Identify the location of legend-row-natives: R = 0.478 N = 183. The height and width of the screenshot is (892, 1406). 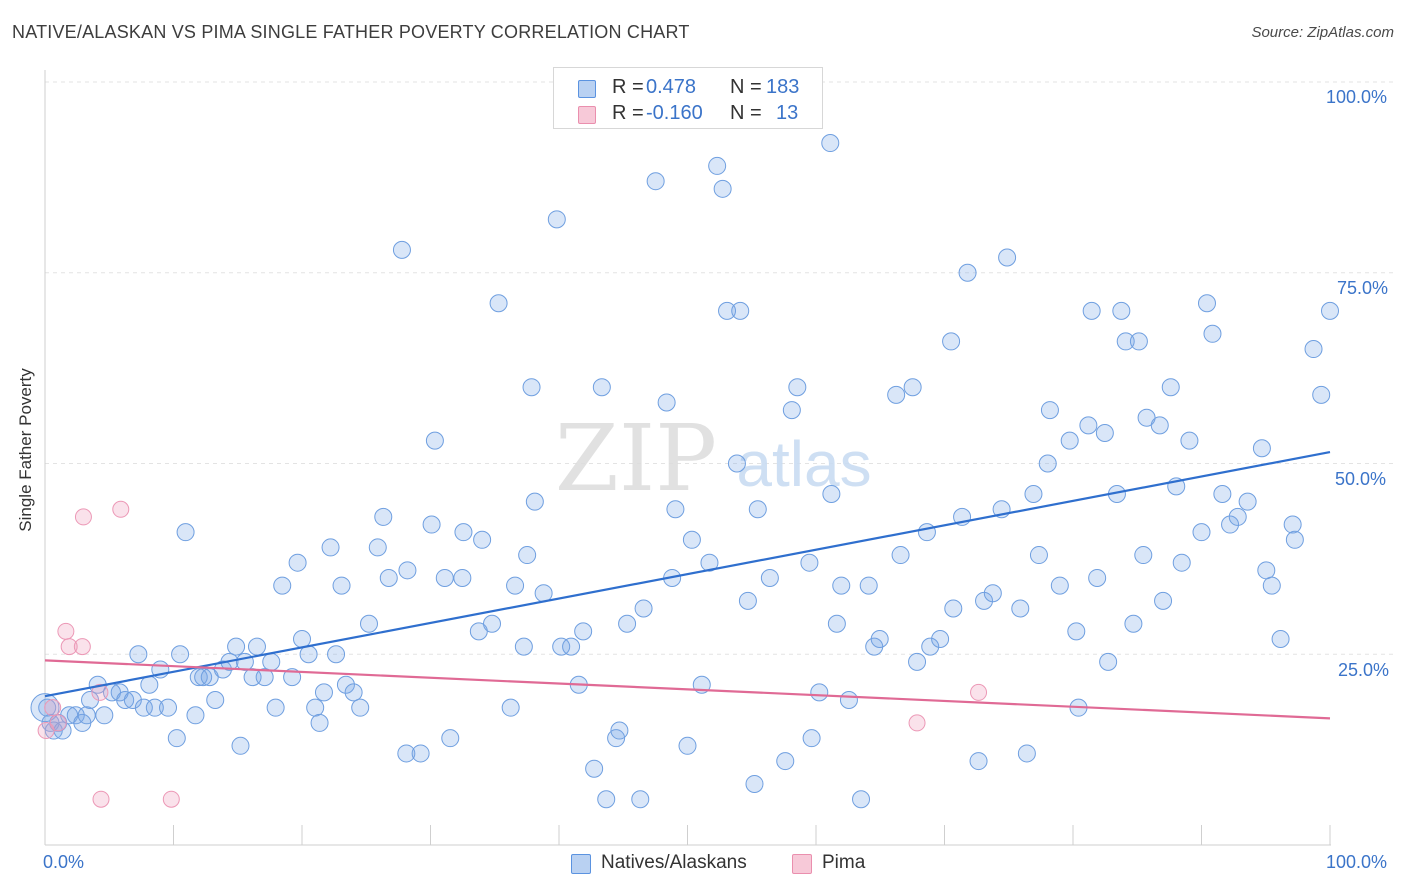
(688, 89).